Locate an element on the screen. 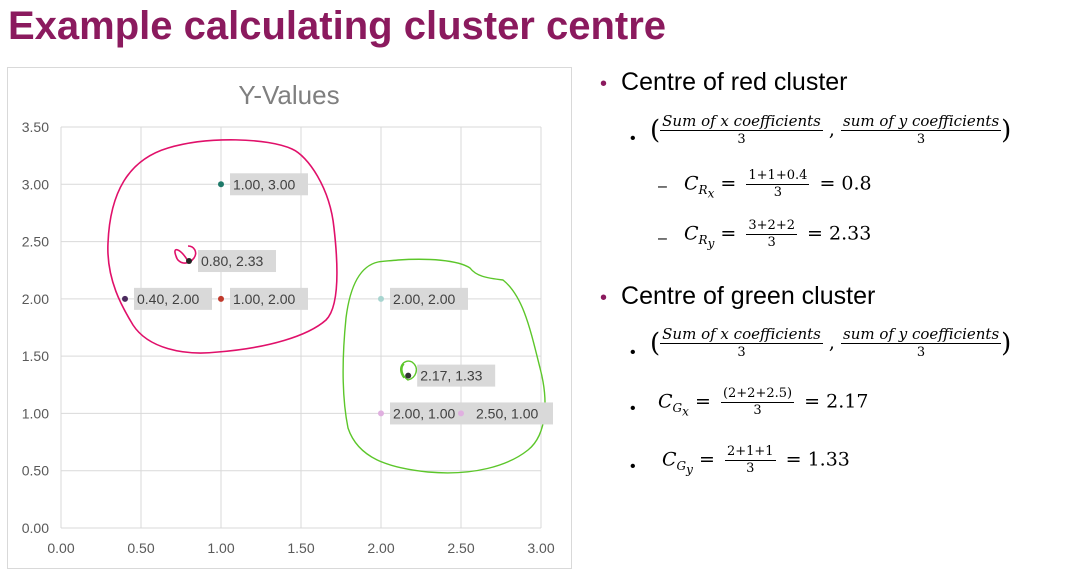 The height and width of the screenshot is (571, 1078). frac: 1+1+0.4 3 is located at coordinates (778, 184).